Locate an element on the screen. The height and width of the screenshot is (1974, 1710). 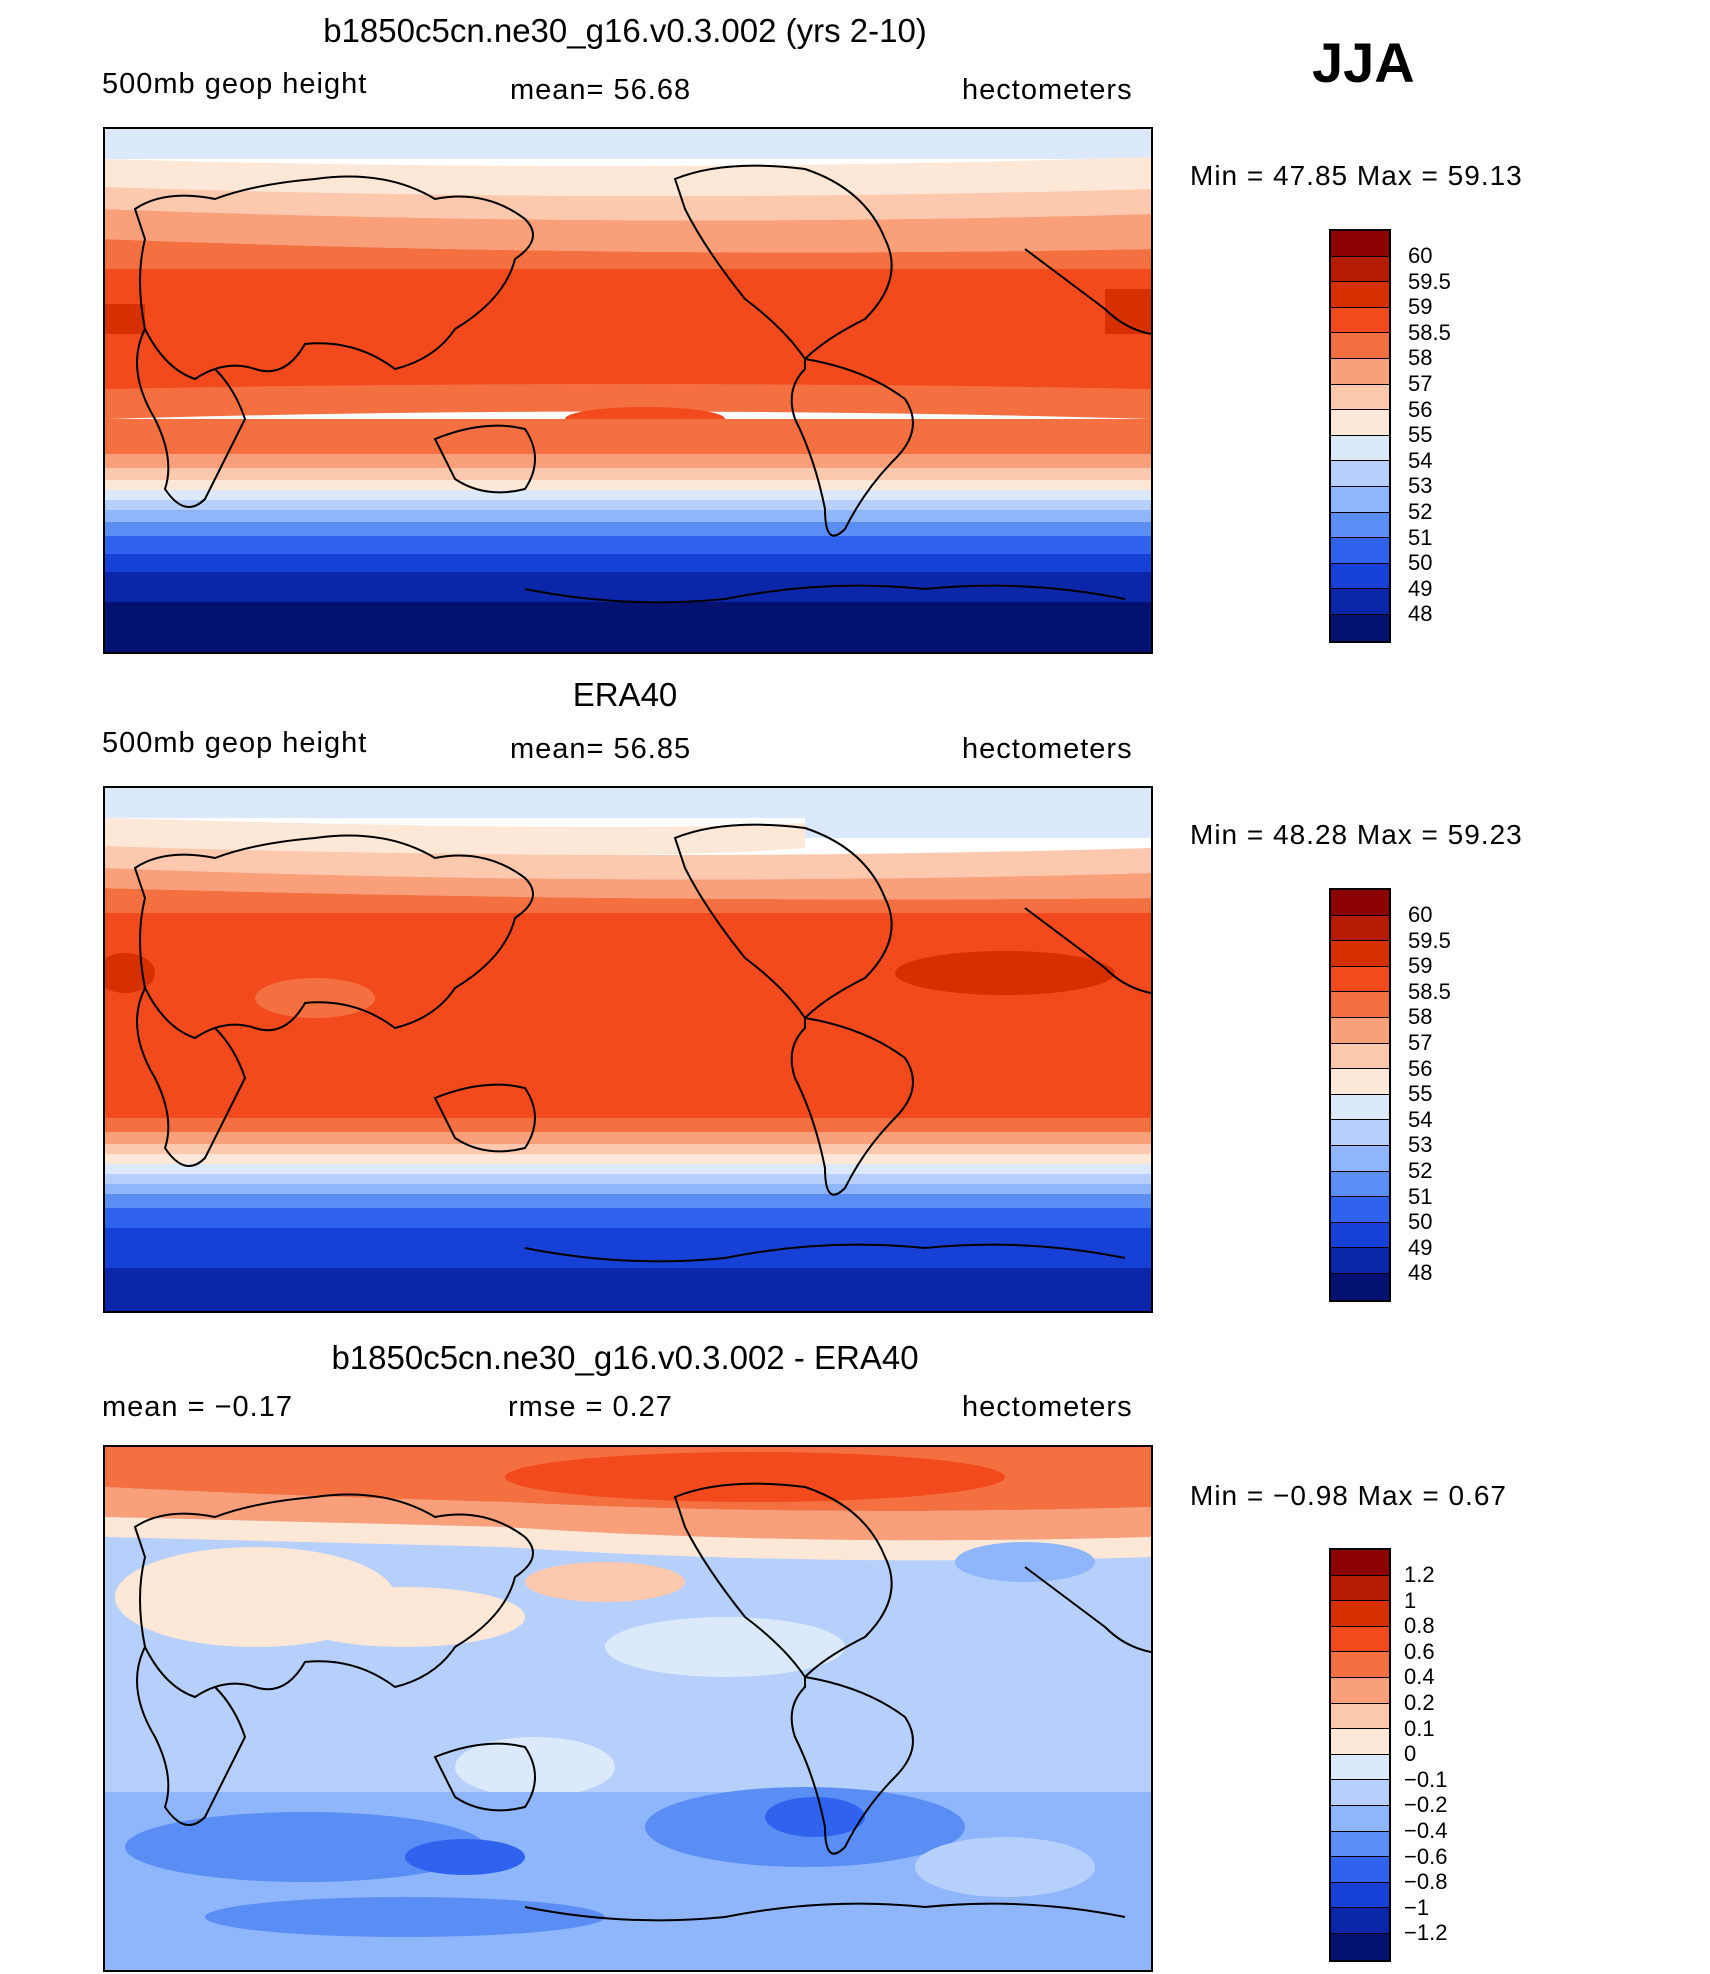
panel2-variable: 500mb geop height is located at coordinates (235, 743).